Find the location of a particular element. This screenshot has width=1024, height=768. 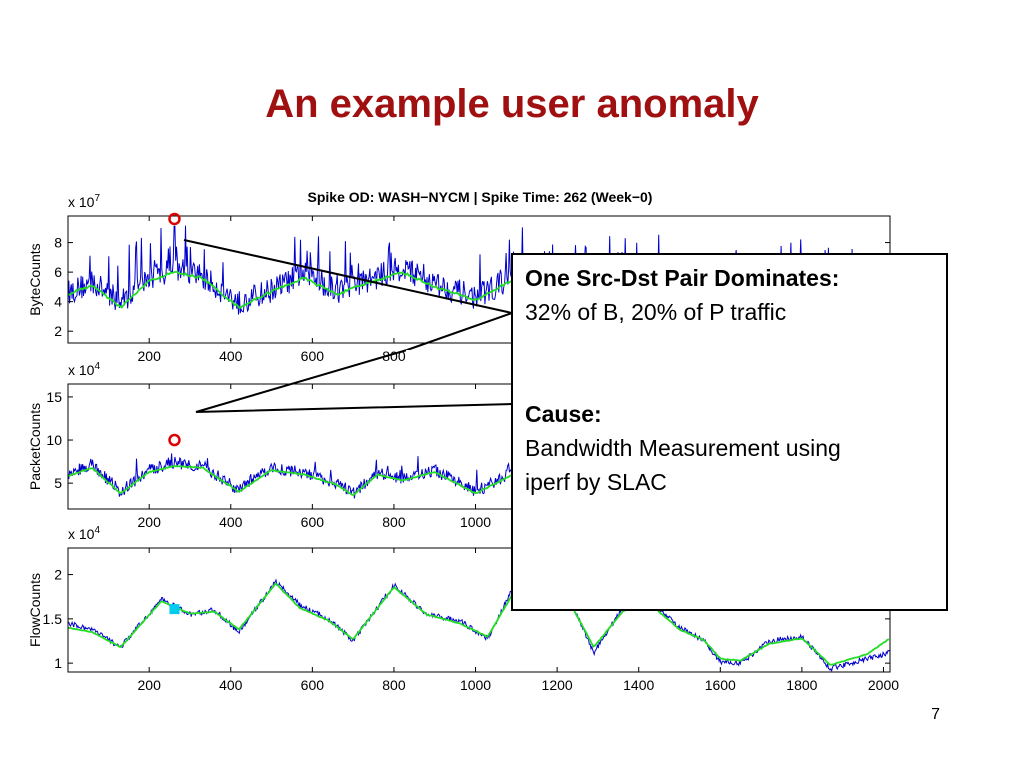

callout-traffic-share: 32% of B, 20% of P traffic is located at coordinates (656, 312).